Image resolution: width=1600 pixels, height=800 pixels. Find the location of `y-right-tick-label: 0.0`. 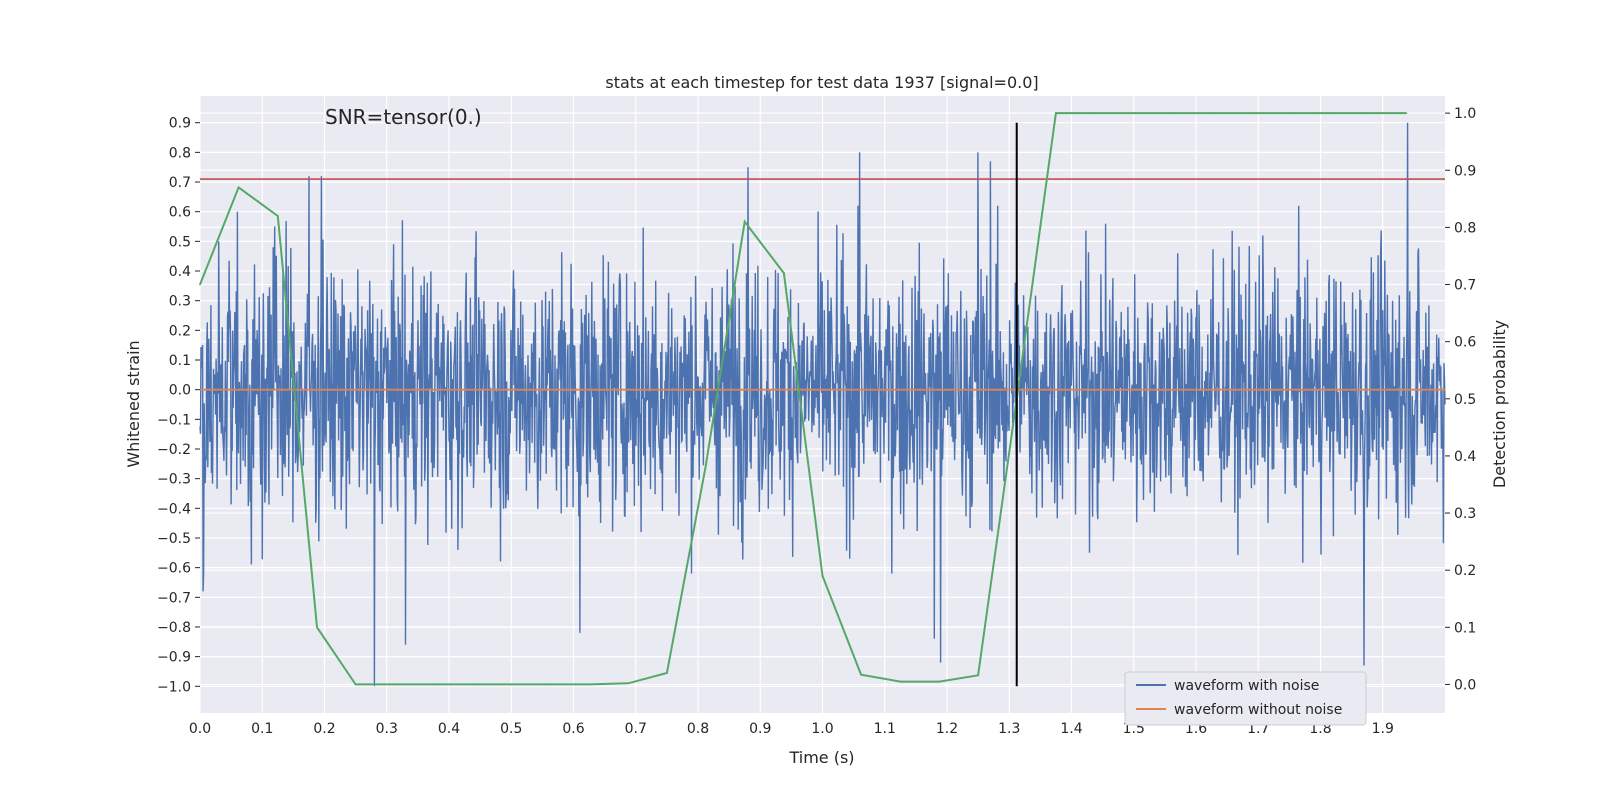

y-right-tick-label: 0.0 is located at coordinates (1465, 685).